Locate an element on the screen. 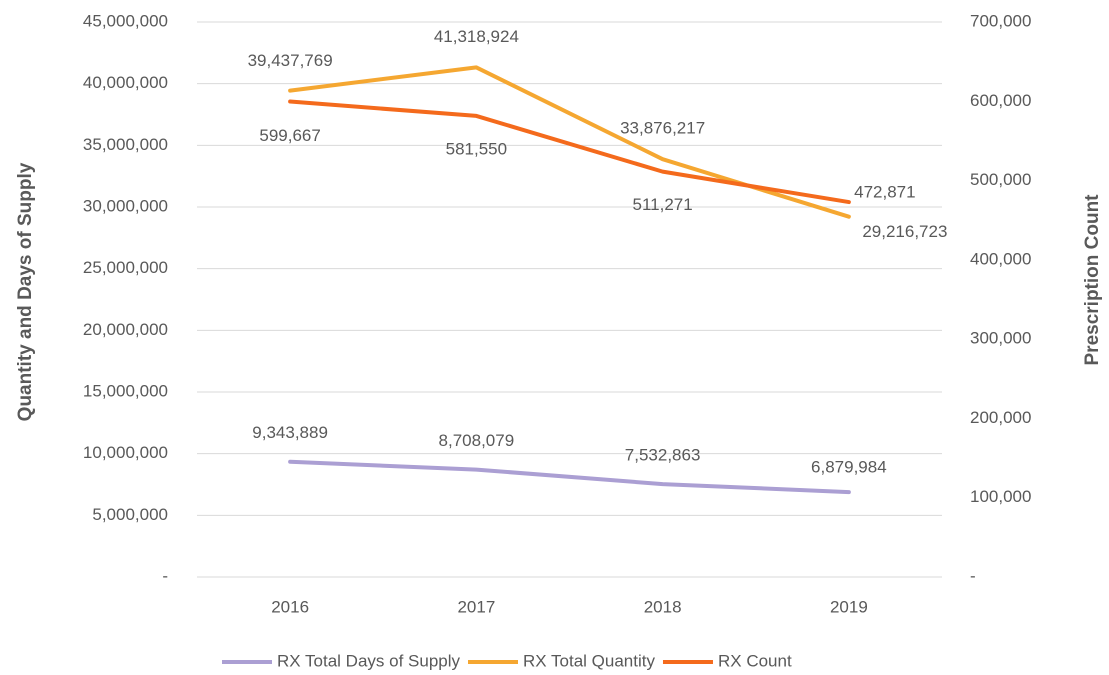  y-tick-label: 5,000,000 is located at coordinates (130, 514).